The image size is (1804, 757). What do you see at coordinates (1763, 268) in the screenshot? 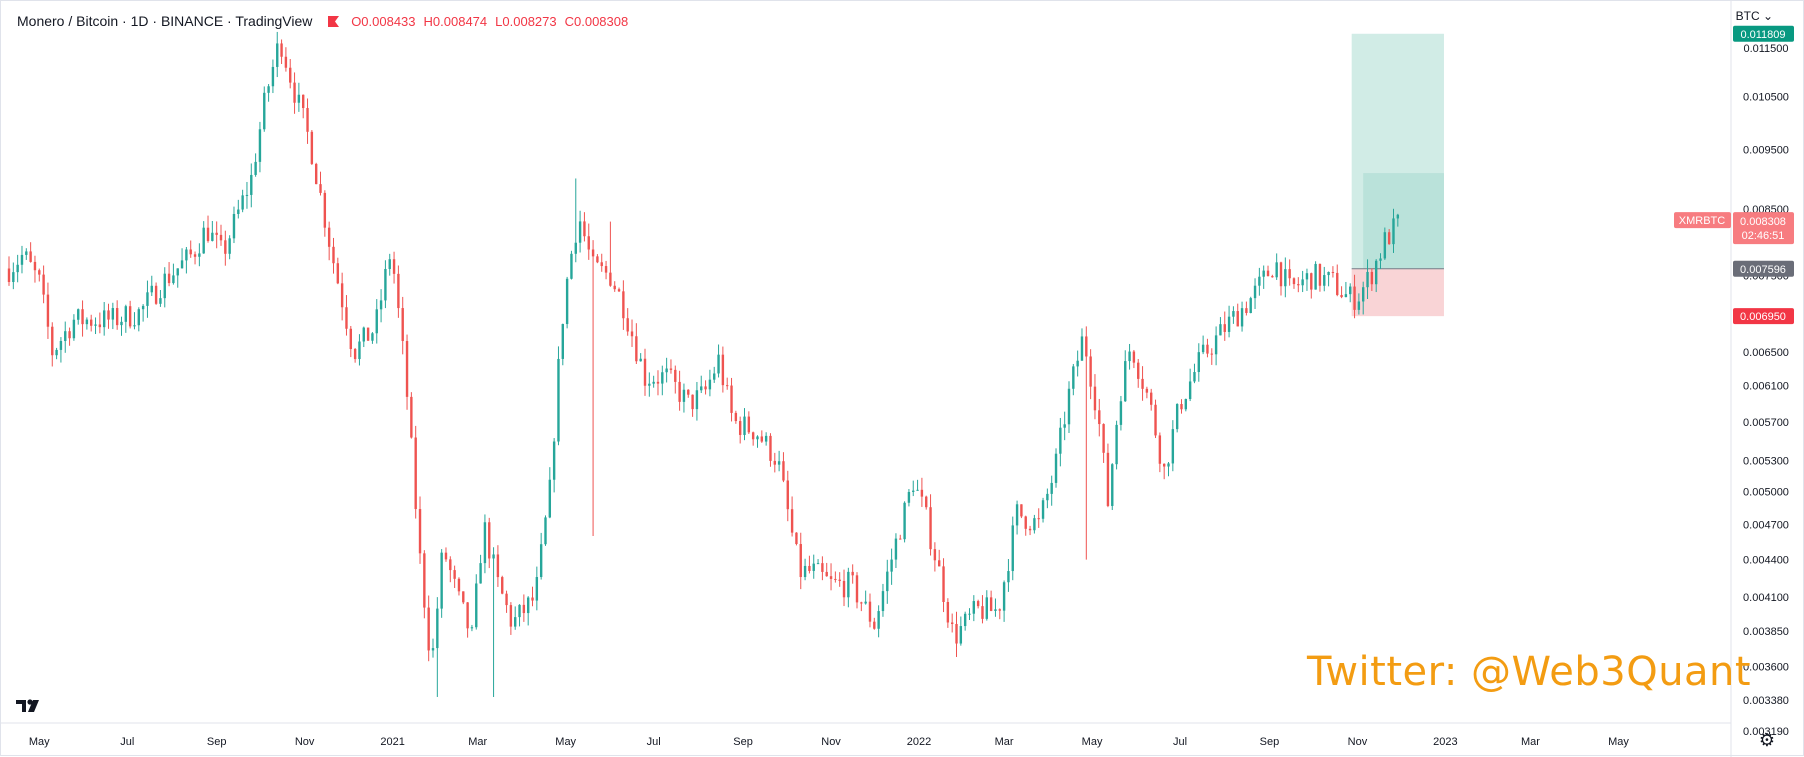
I see `entry-price-label-bg` at bounding box center [1763, 268].